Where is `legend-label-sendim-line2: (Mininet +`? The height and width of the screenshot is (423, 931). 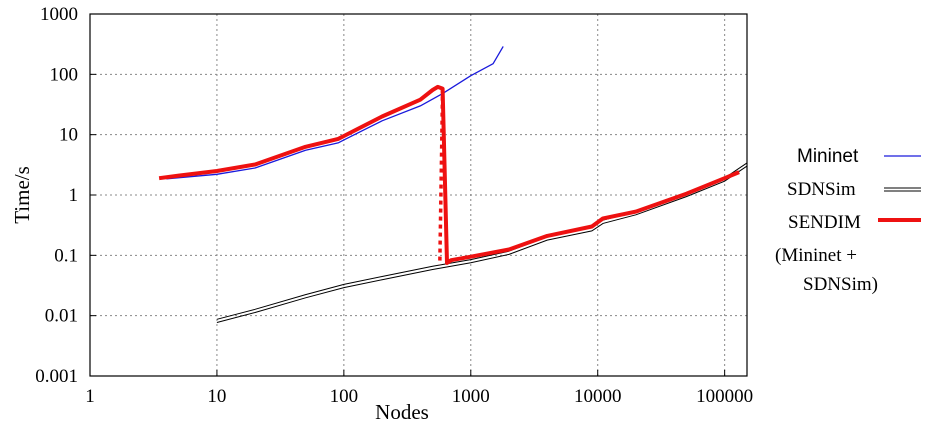 legend-label-sendim-line2: (Mininet + is located at coordinates (816, 255).